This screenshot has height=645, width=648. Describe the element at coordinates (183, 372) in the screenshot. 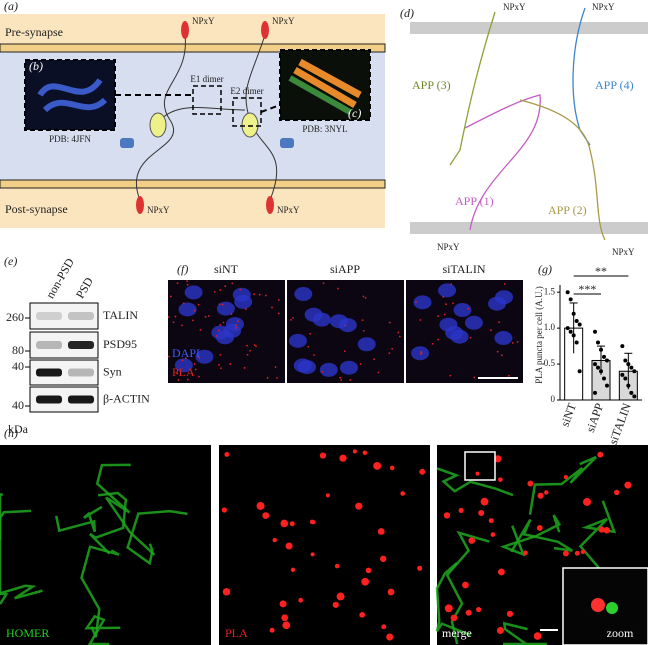

I see `channel-label: PLA` at that location.